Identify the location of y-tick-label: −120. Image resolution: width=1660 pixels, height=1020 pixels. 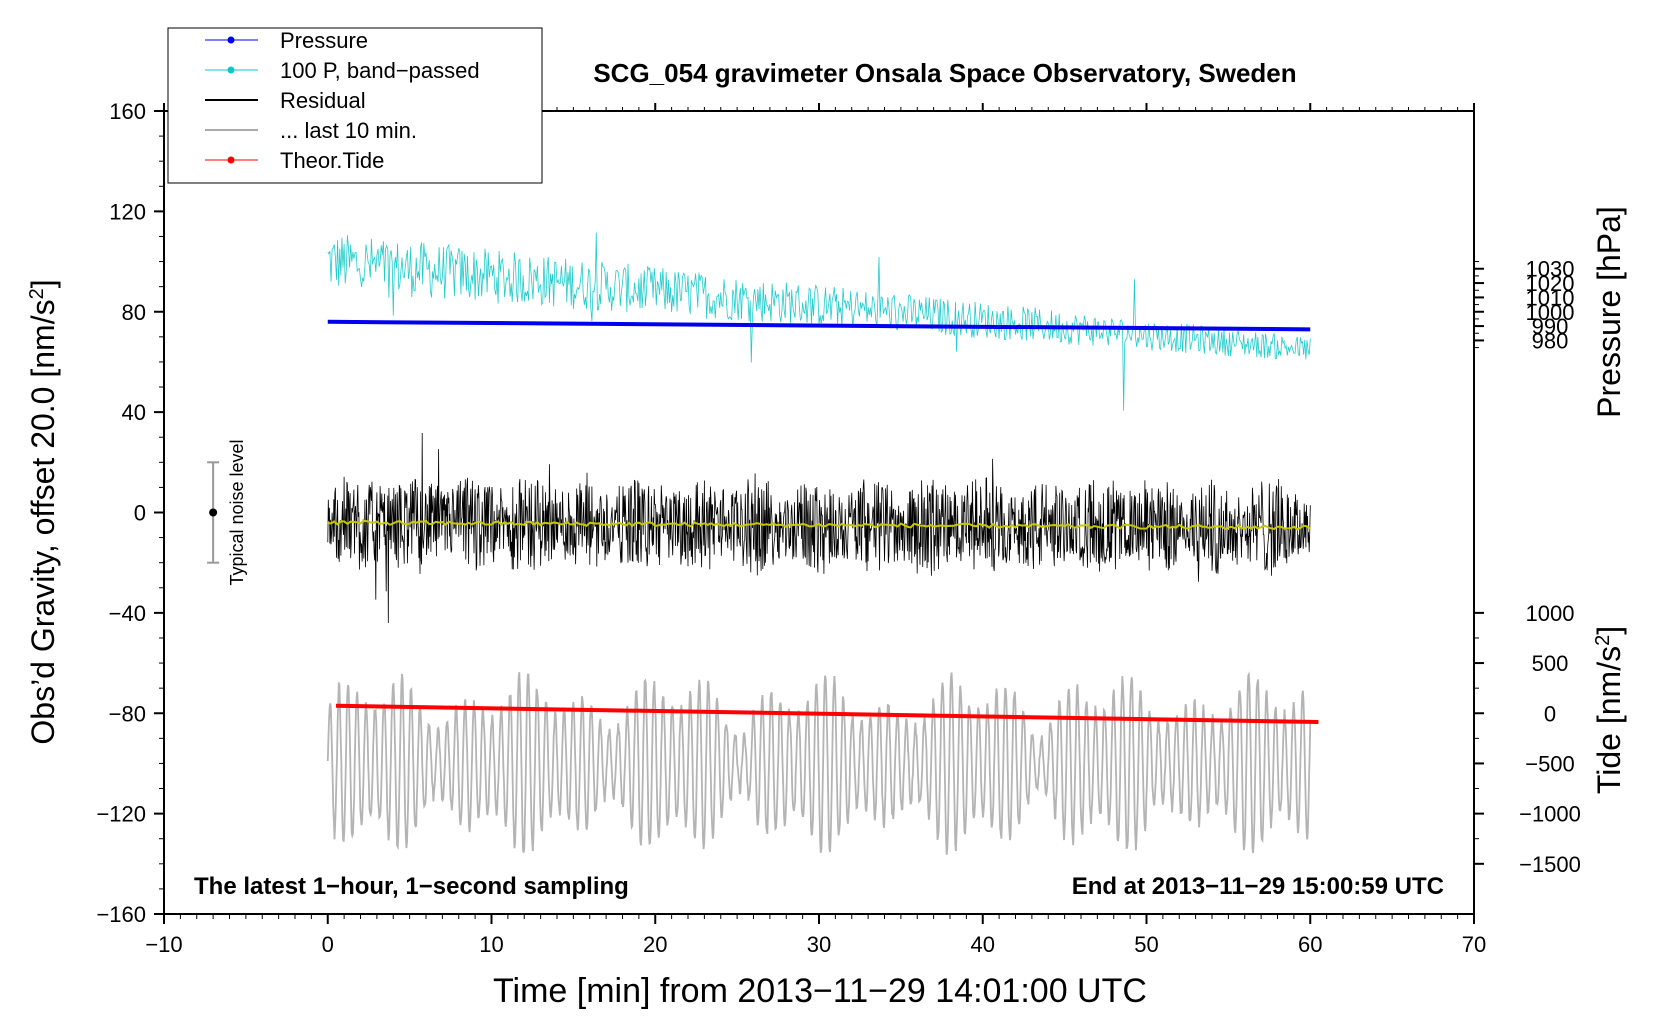
(121, 814).